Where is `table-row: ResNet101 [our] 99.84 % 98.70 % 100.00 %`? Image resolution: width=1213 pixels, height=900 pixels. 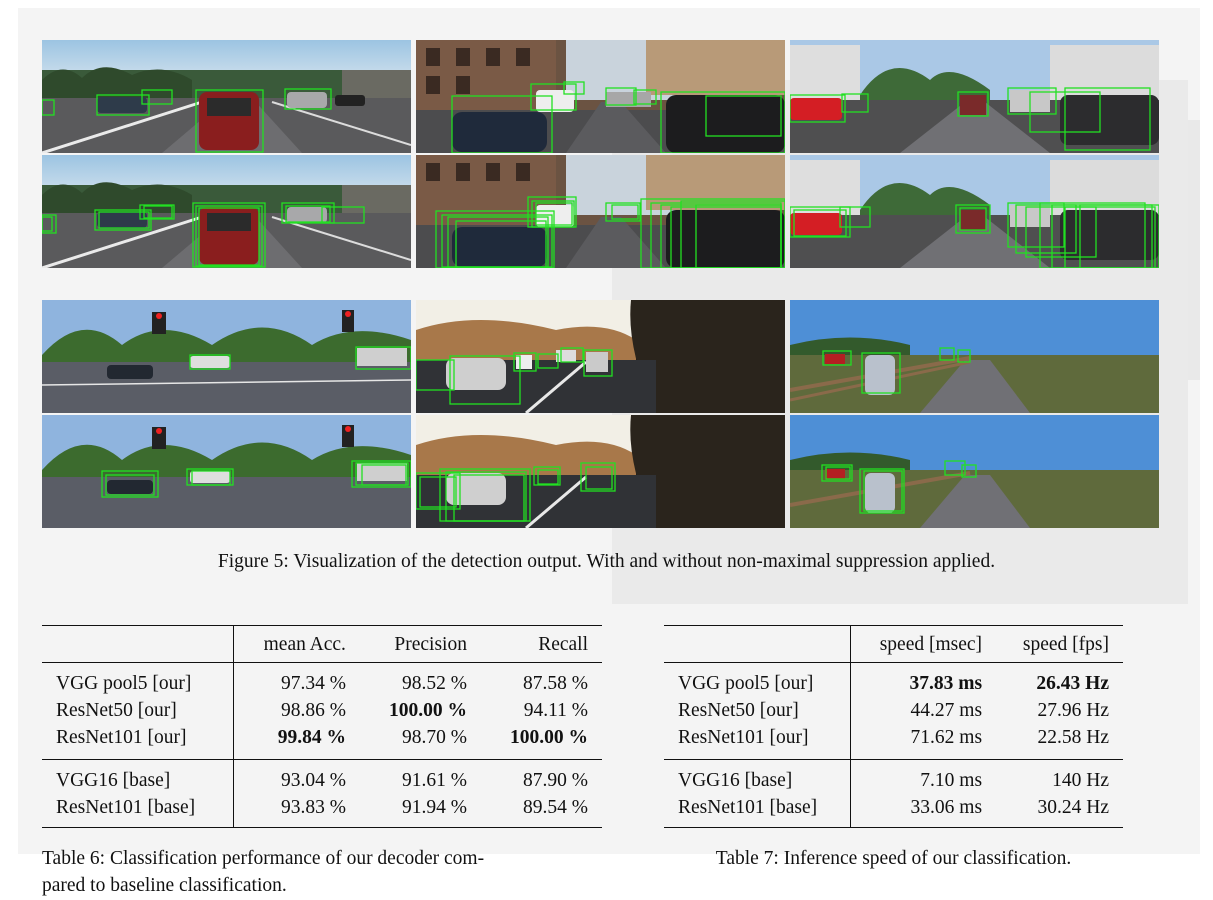 table-row: ResNet101 [our] 99.84 % 98.70 % 100.00 % is located at coordinates (322, 742).